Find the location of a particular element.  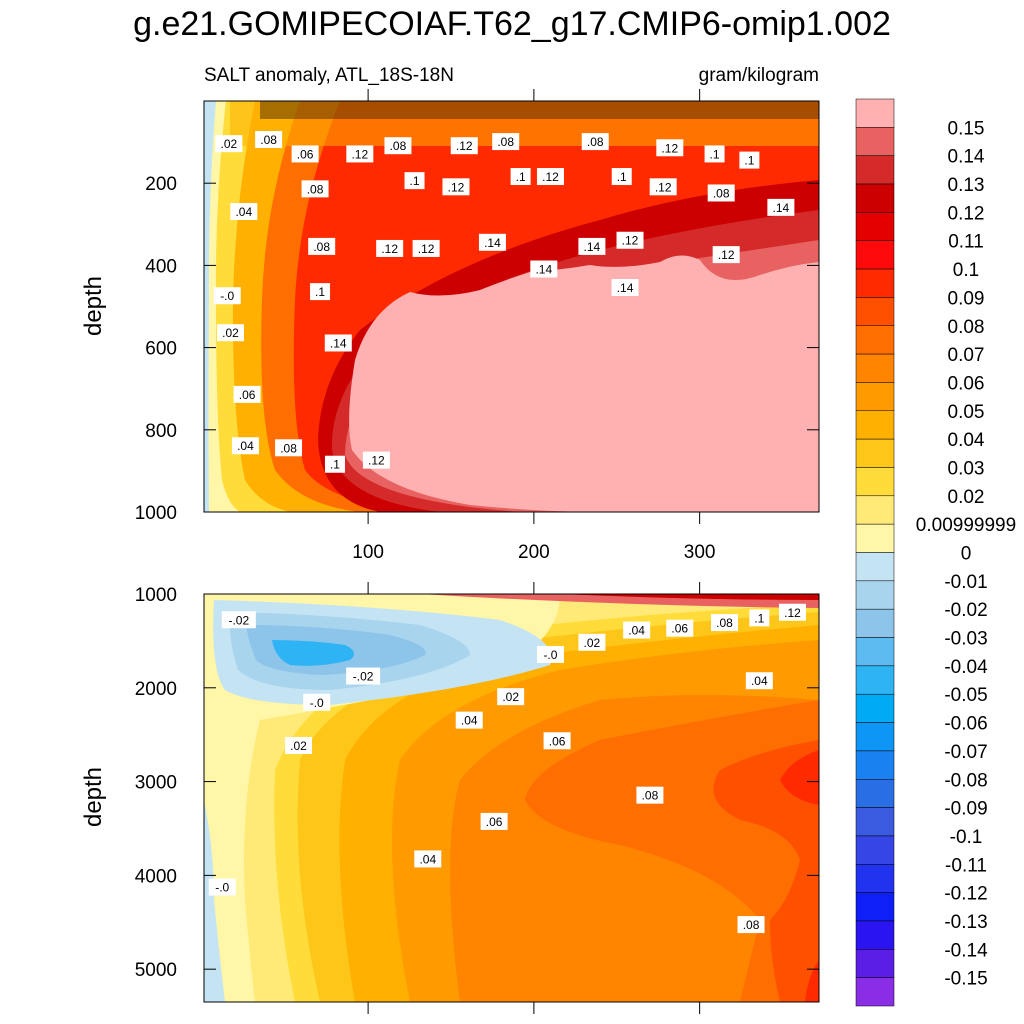

upper-ylabel: depth is located at coordinates (93, 306).